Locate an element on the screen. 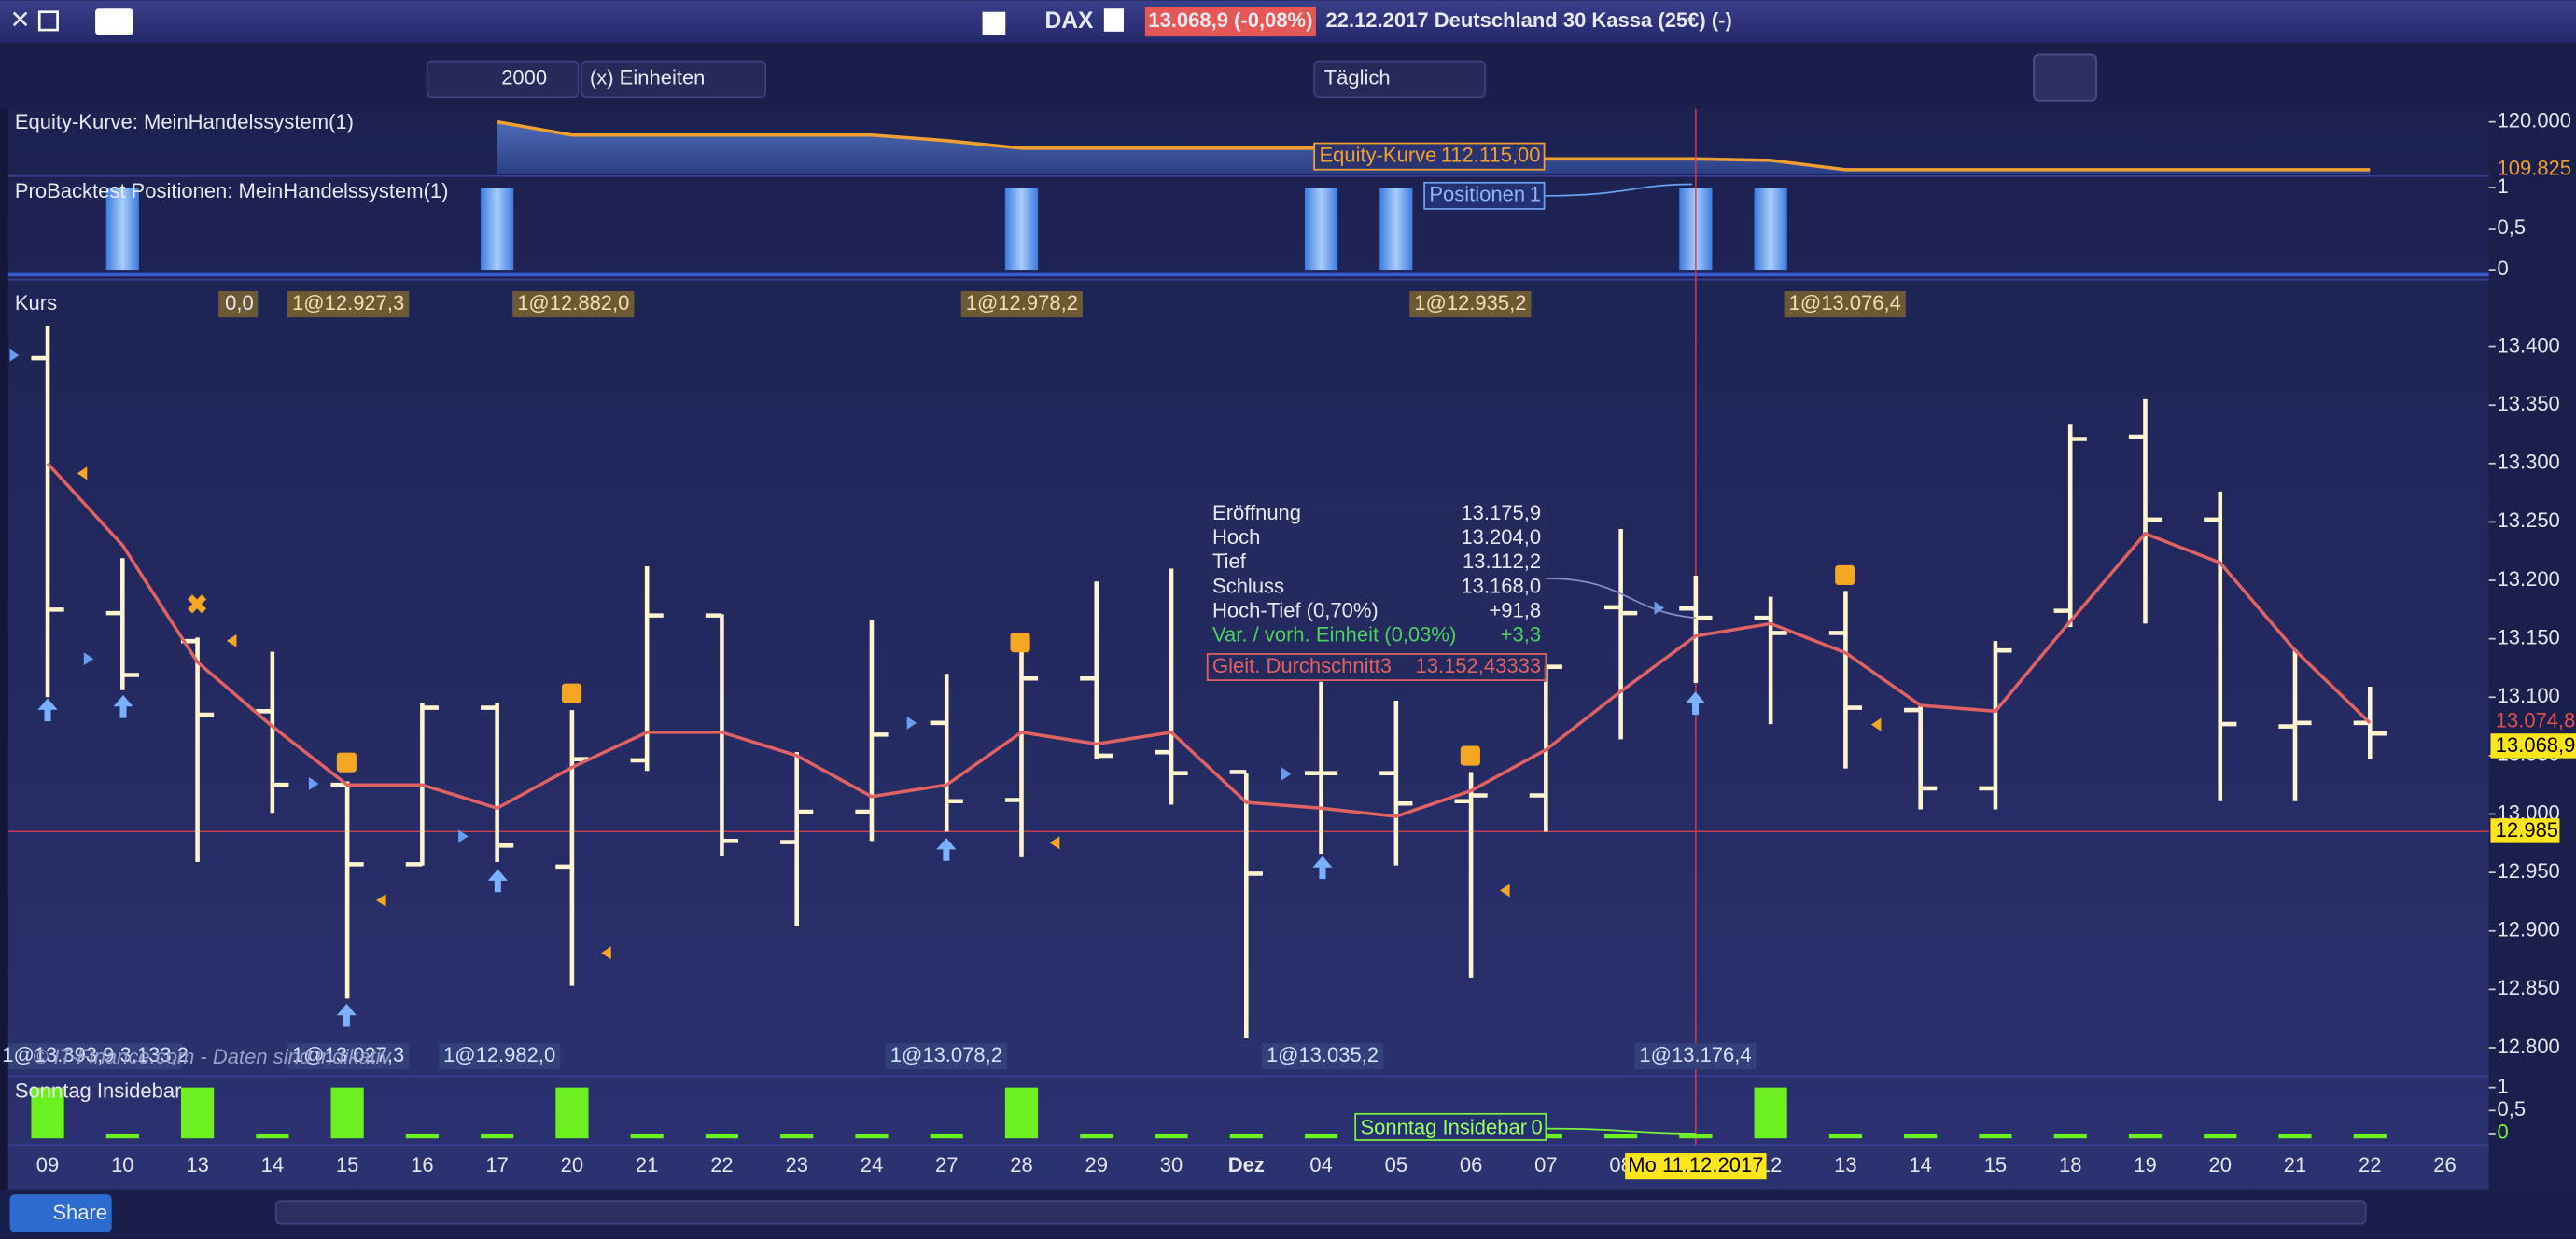 This screenshot has height=1239, width=2576. share-button is located at coordinates (60, 1213).